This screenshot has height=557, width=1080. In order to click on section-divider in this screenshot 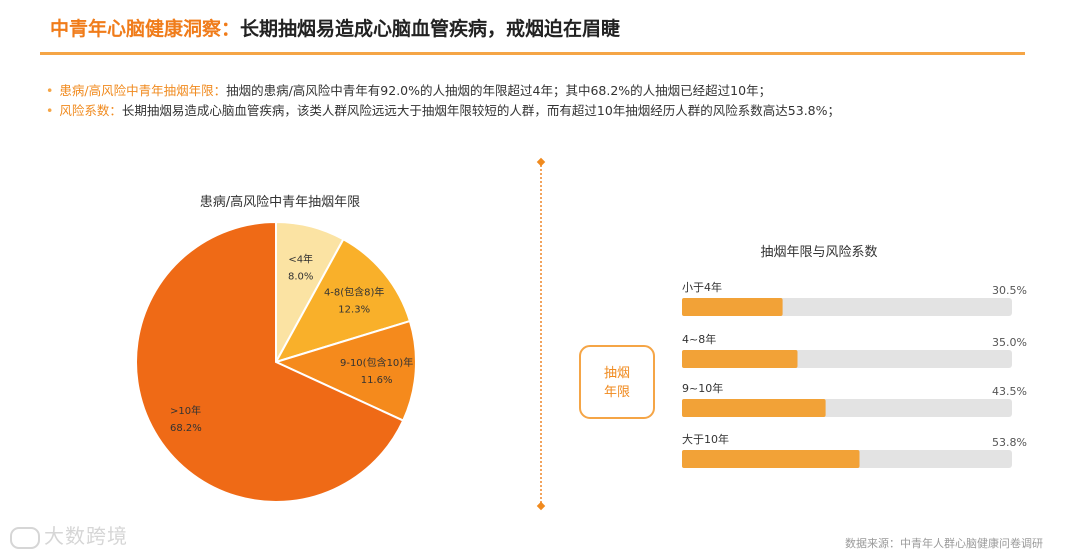, I will do `click(541, 334)`.